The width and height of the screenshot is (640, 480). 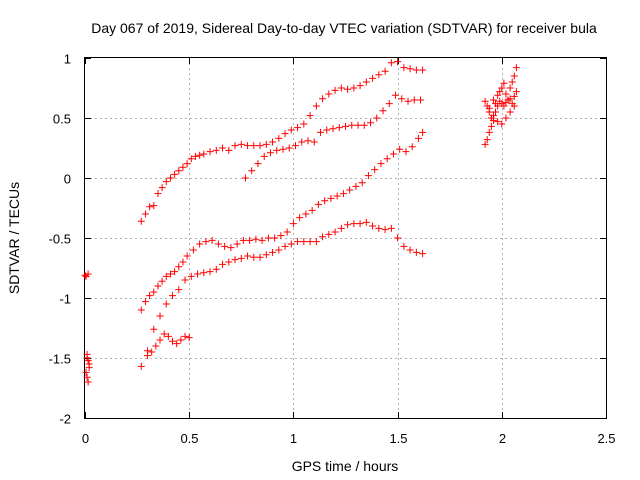 I want to click on x-tick-label: 1.5, so click(x=398, y=438).